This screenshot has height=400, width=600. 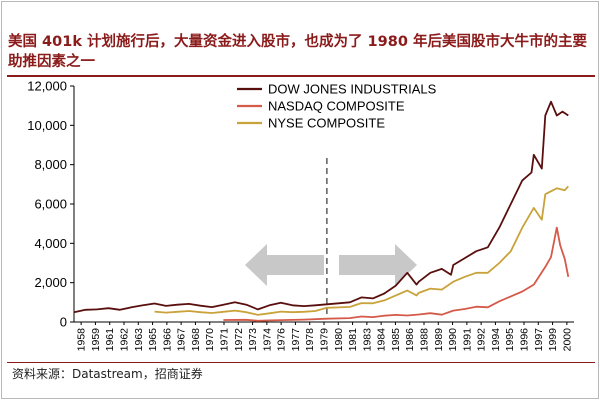 I want to click on y-axis: 0 2,000 4,000 6,000 8,000 10,000 12,000, so click(x=51, y=204).